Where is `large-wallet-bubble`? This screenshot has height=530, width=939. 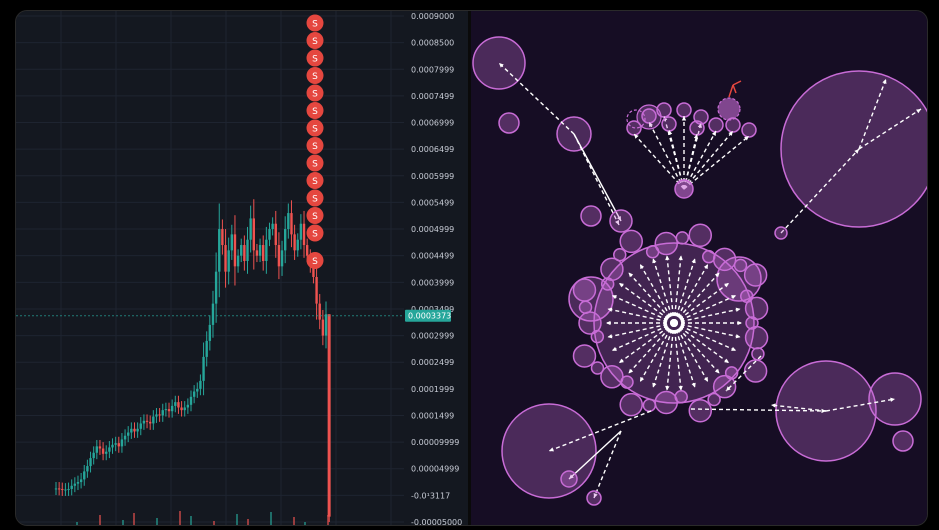
large-wallet-bubble is located at coordinates (853, 149).